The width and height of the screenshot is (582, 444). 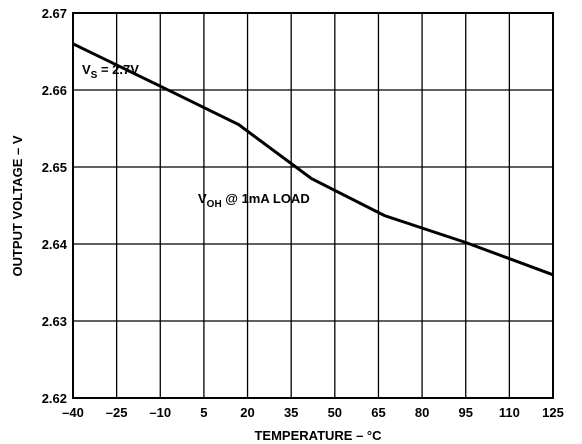 I want to click on x-tick-label: –40, so click(x=73, y=412).